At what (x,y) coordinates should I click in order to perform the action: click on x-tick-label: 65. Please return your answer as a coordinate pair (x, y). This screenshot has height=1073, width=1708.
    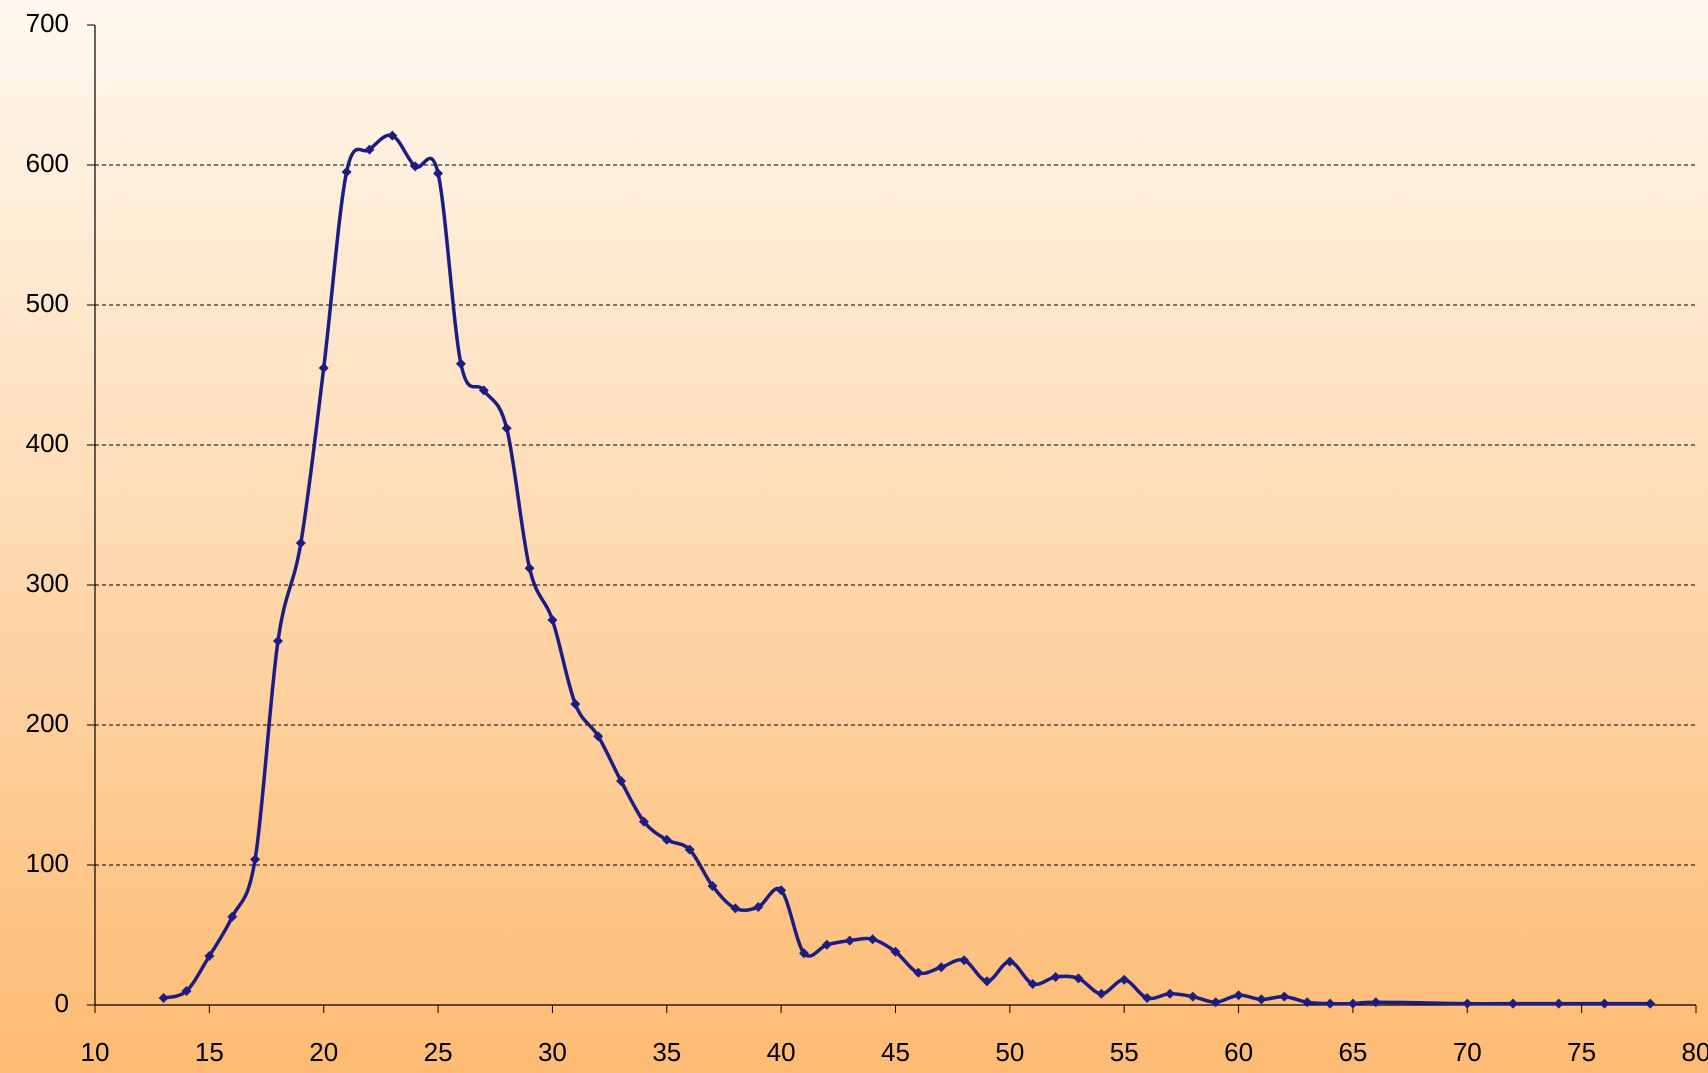
    Looking at the image, I should click on (1352, 1052).